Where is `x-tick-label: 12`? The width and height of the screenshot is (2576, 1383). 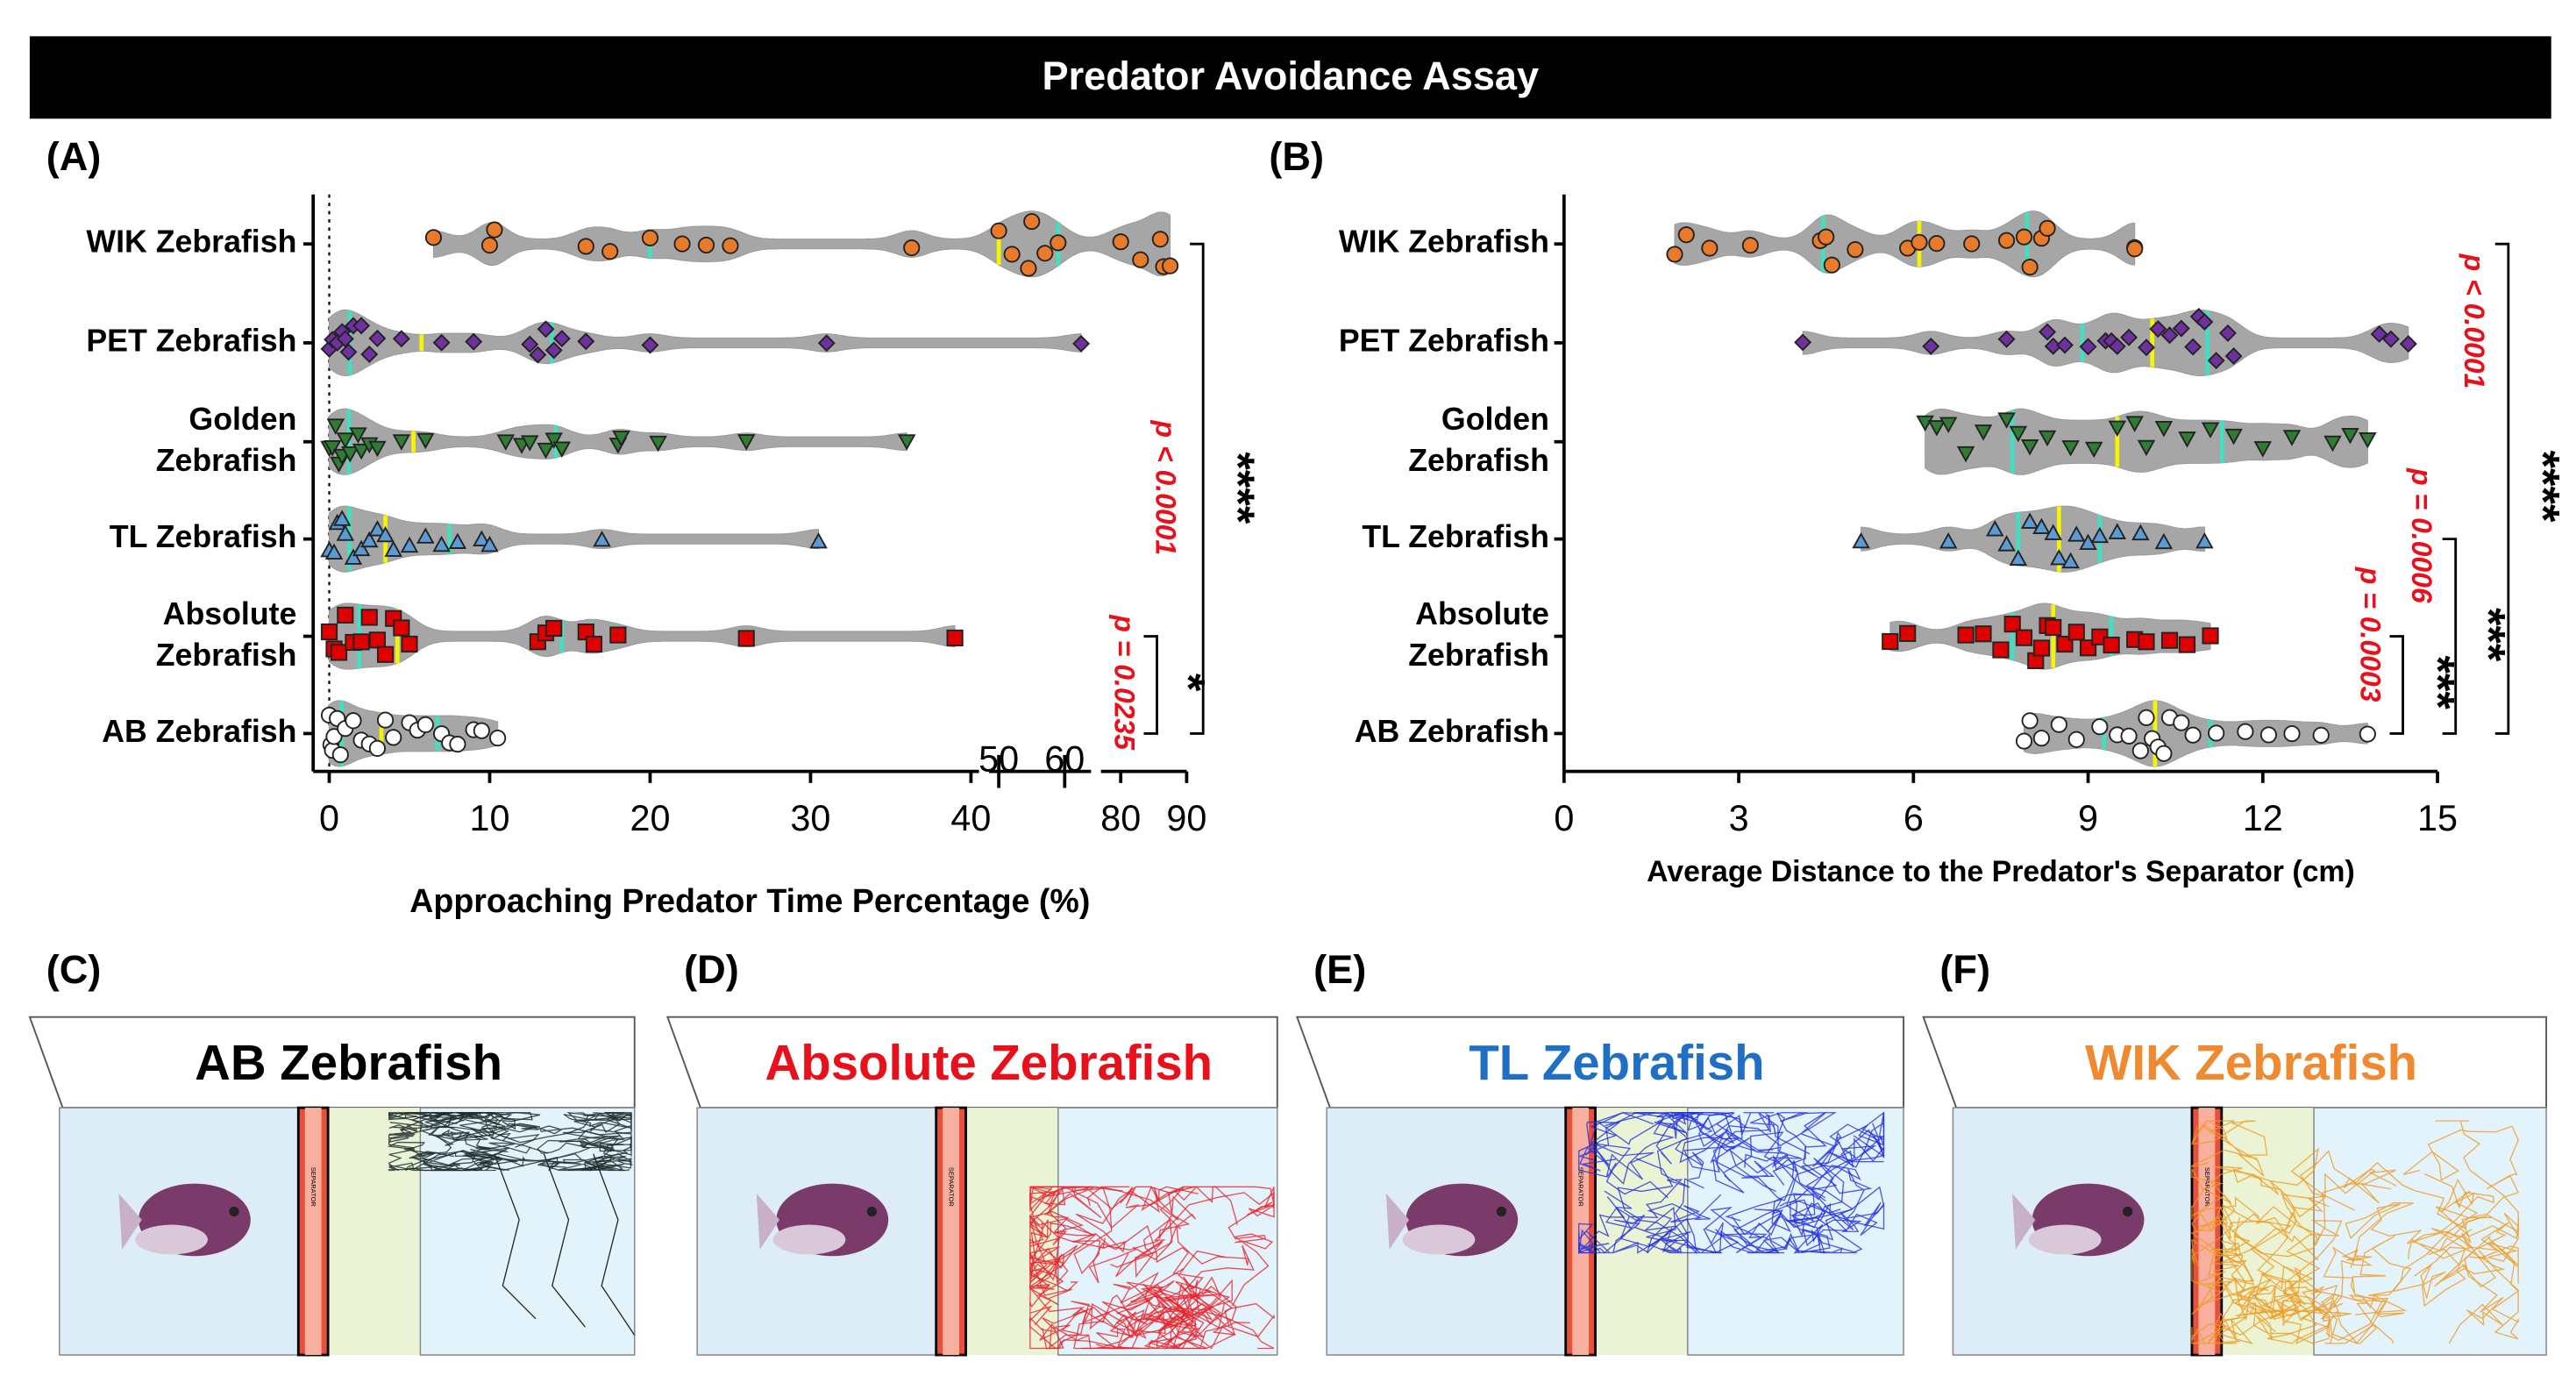
x-tick-label: 12 is located at coordinates (2263, 818).